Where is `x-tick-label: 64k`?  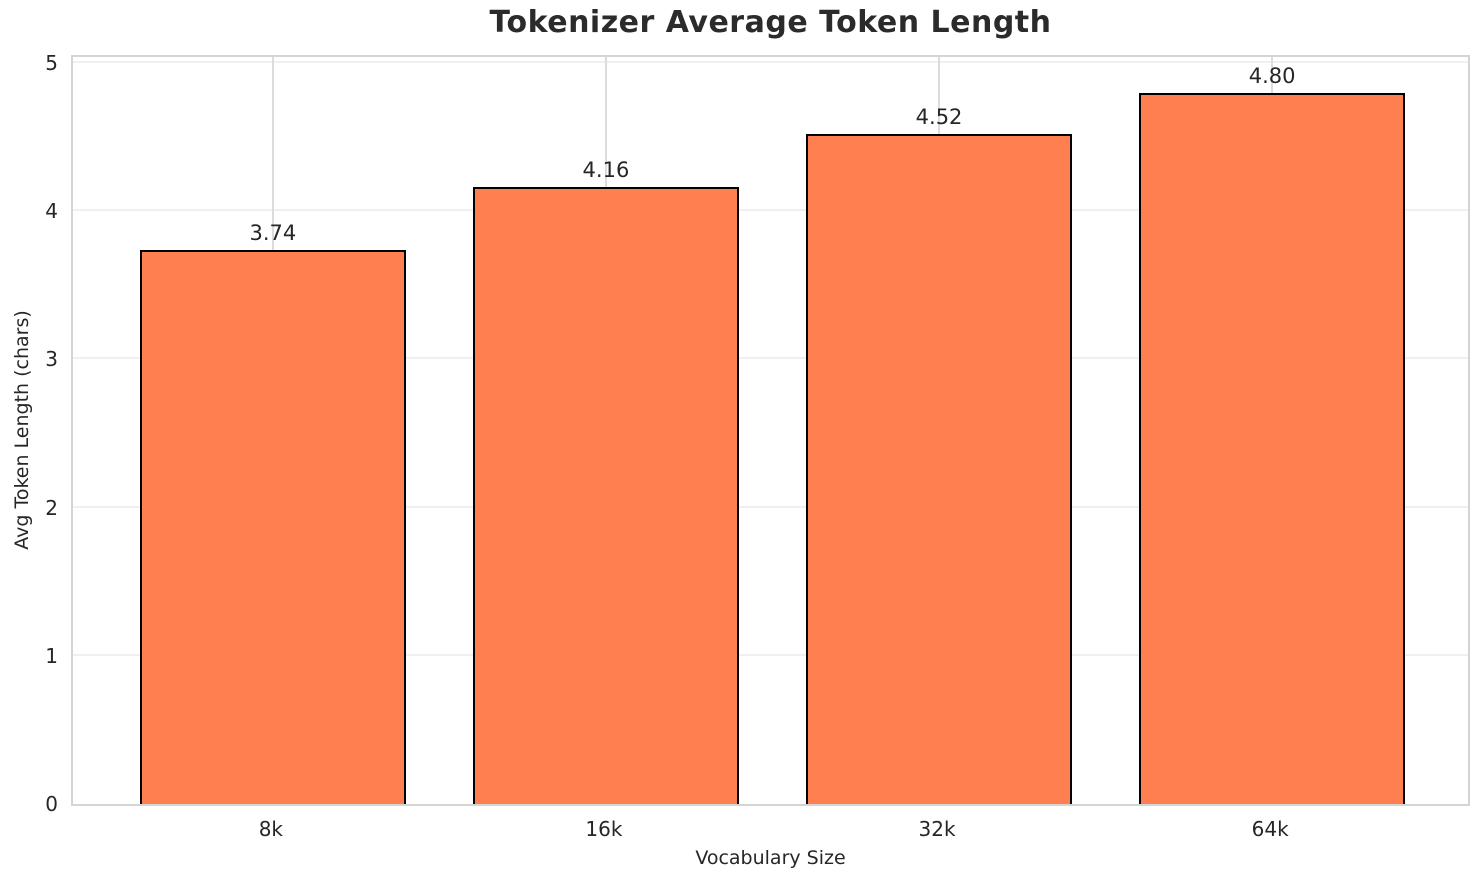
x-tick-label: 64k is located at coordinates (1270, 829).